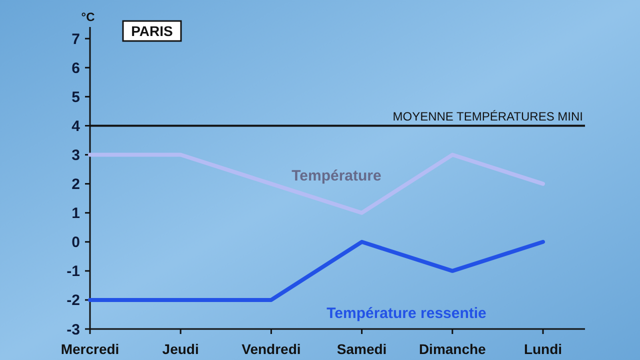 The height and width of the screenshot is (360, 640). What do you see at coordinates (180, 349) in the screenshot?
I see `x-tick-label: Jeudi` at bounding box center [180, 349].